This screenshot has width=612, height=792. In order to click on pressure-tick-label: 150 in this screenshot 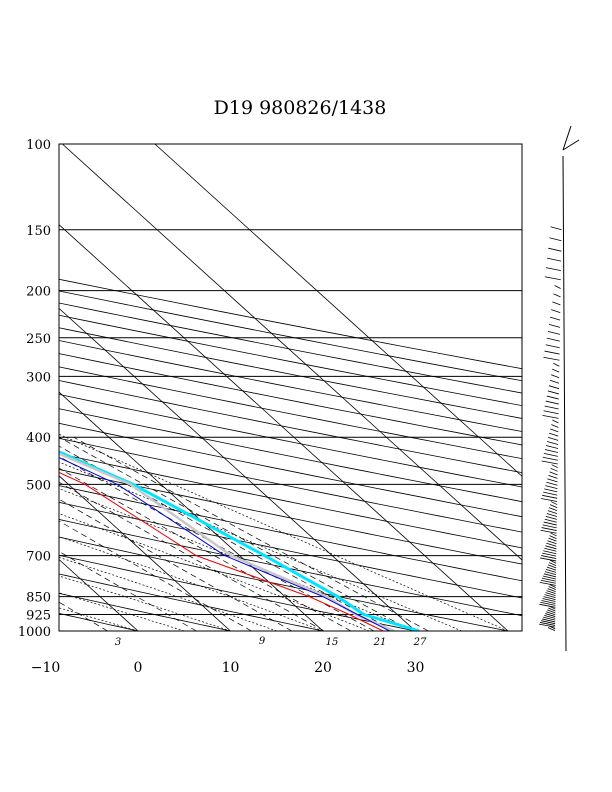, I will do `click(38, 231)`.